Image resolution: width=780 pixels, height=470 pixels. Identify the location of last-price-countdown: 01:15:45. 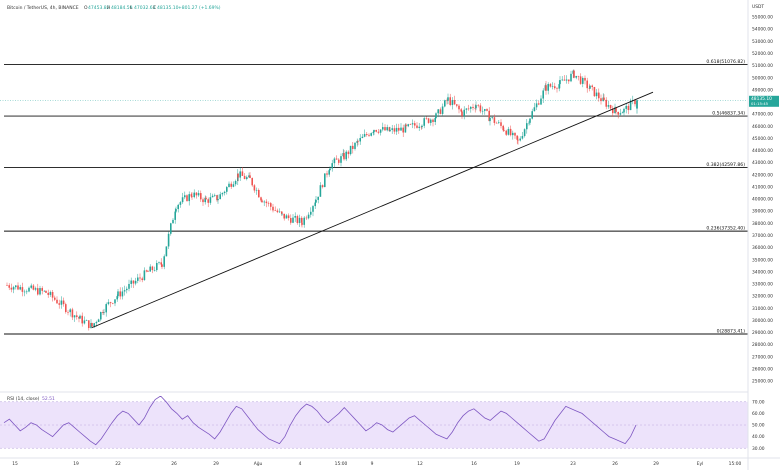
(760, 103).